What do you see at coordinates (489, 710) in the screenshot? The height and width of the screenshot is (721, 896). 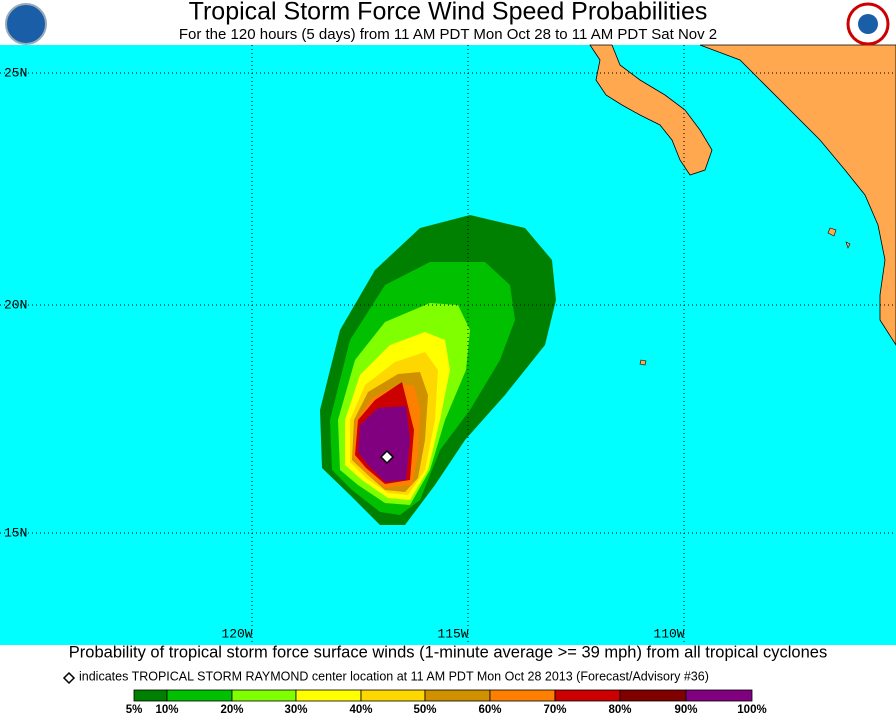 I see `legend-label: 60%` at bounding box center [489, 710].